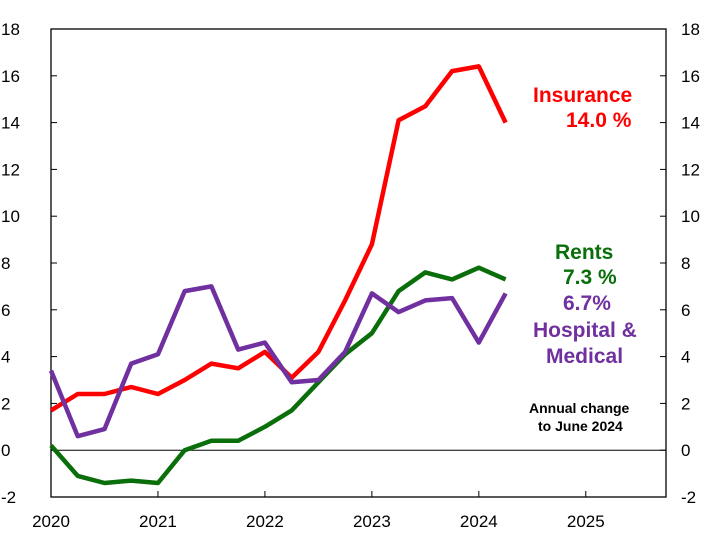  I want to click on right-tick-label: 4, so click(685, 357).